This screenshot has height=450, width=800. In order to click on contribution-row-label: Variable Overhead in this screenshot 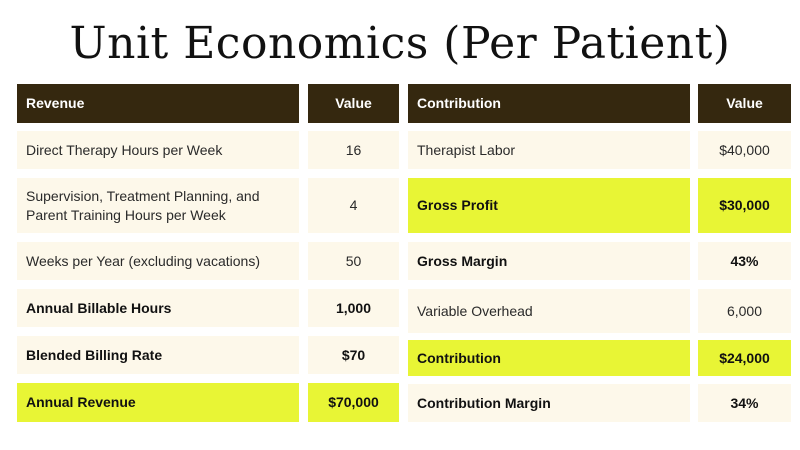, I will do `click(549, 311)`.